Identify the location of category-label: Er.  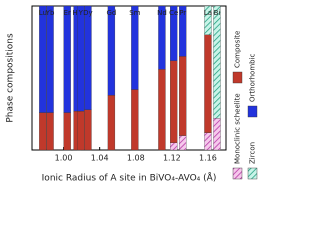
(67, 13).